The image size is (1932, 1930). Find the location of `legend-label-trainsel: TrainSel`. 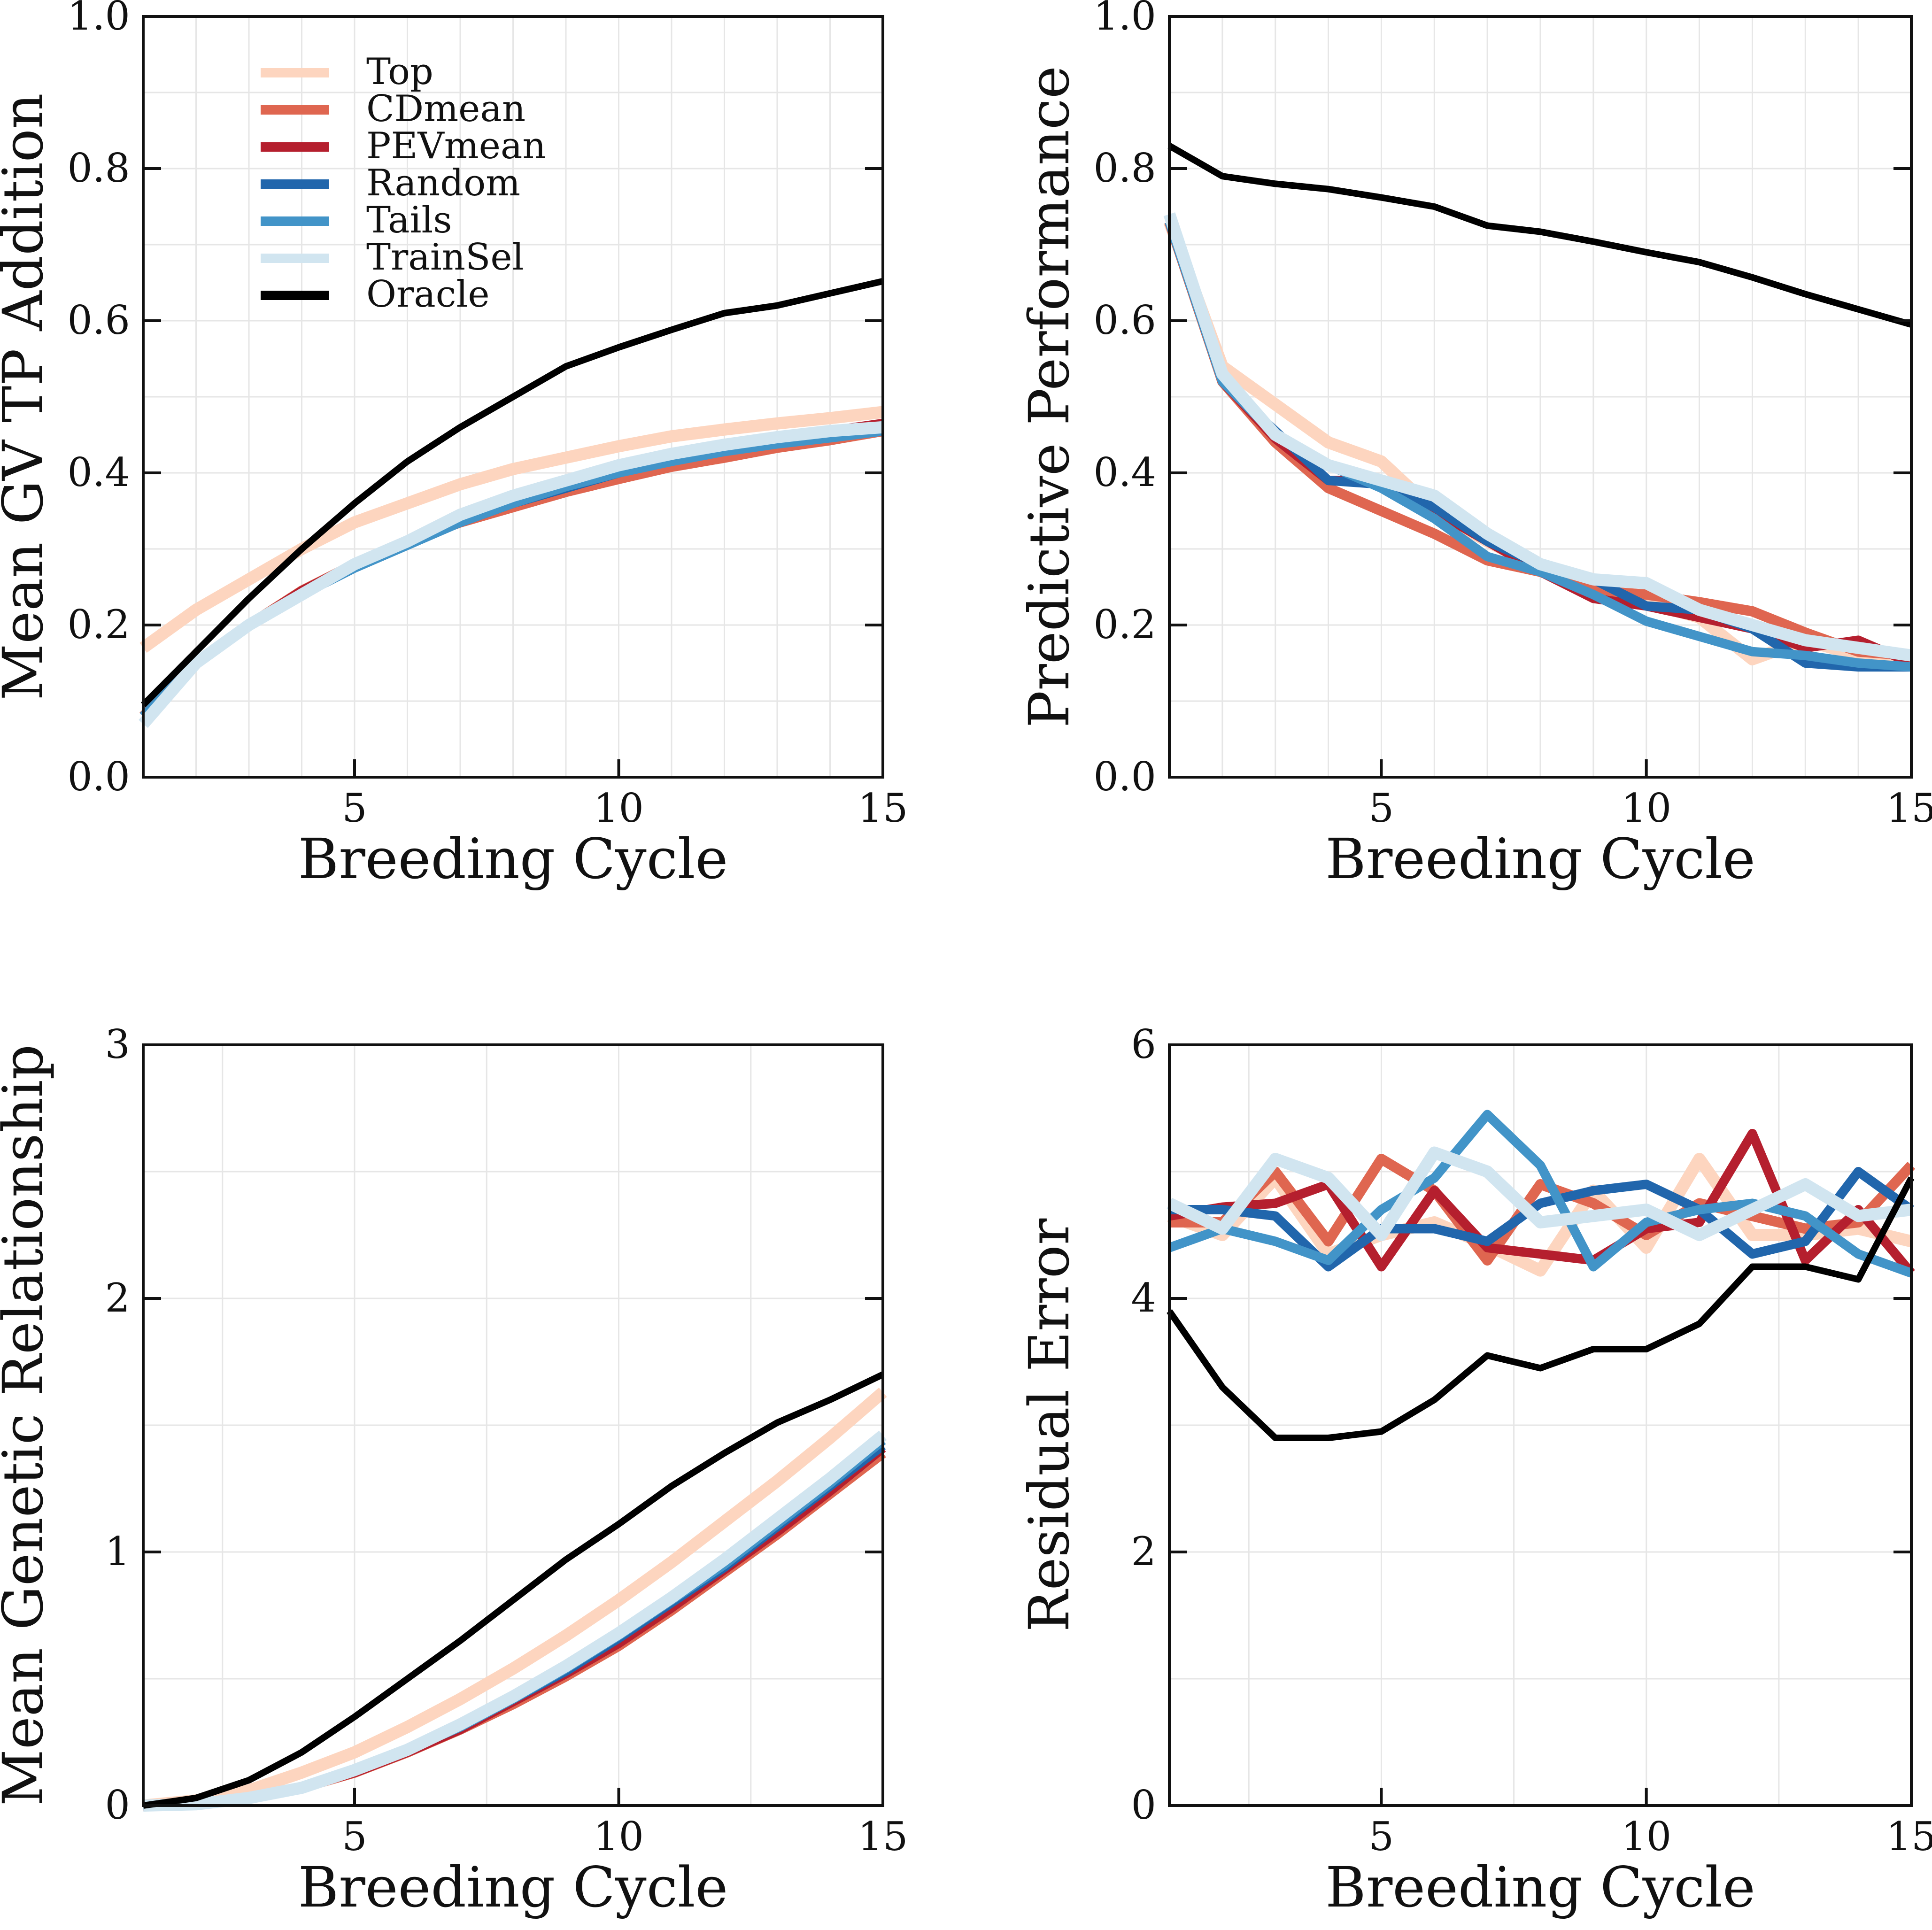

legend-label-trainsel: TrainSel is located at coordinates (445, 257).